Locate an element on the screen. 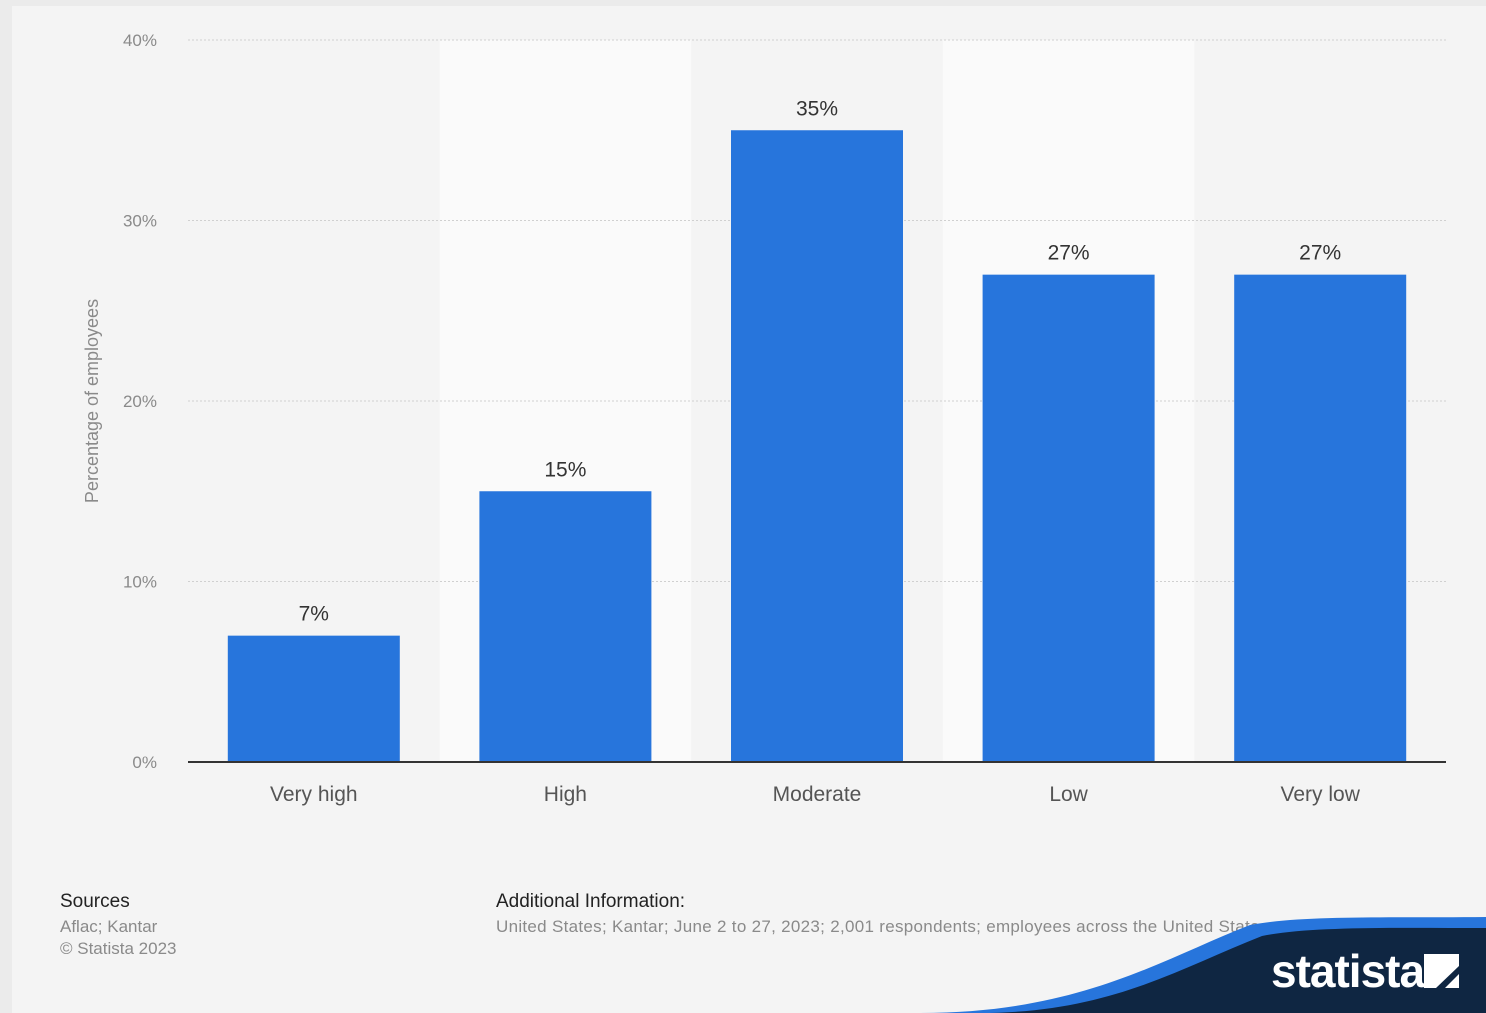 The height and width of the screenshot is (1013, 1486). sources-line-1: Aflac; Kantar is located at coordinates (109, 926).